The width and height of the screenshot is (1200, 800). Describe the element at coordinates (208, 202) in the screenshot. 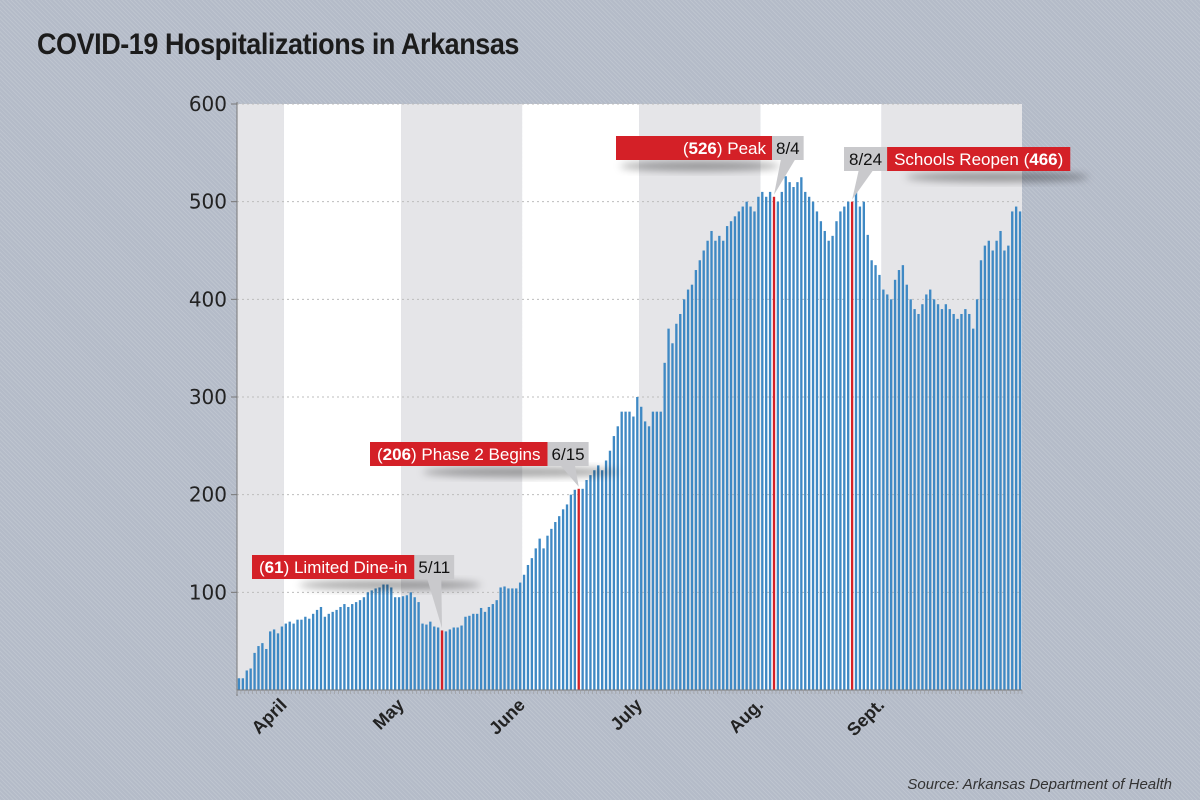

I see `y-tick-label: 500` at that location.